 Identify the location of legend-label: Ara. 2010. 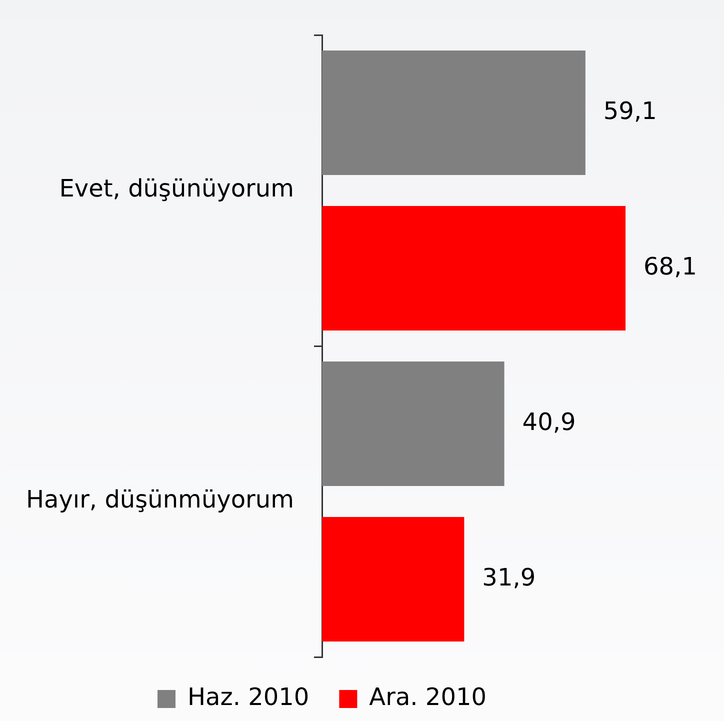
(428, 697).